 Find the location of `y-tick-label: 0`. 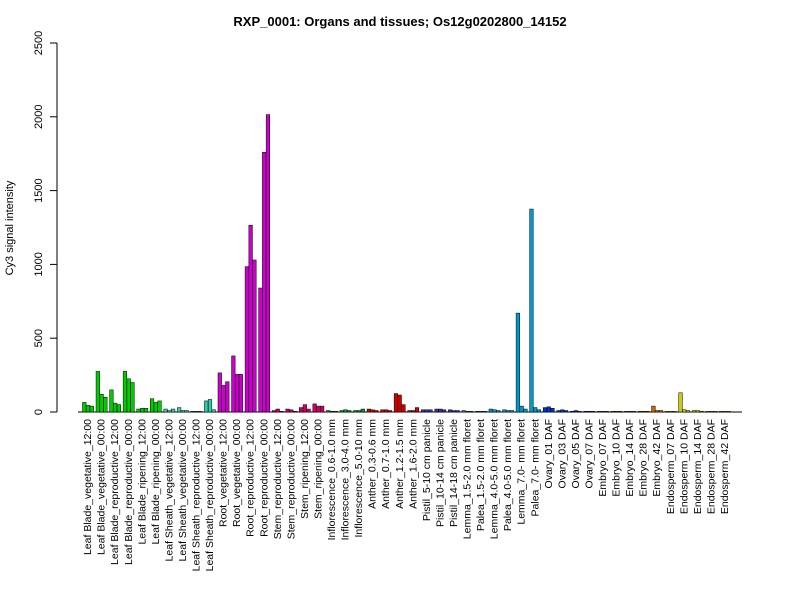

y-tick-label: 0 is located at coordinates (39, 412).